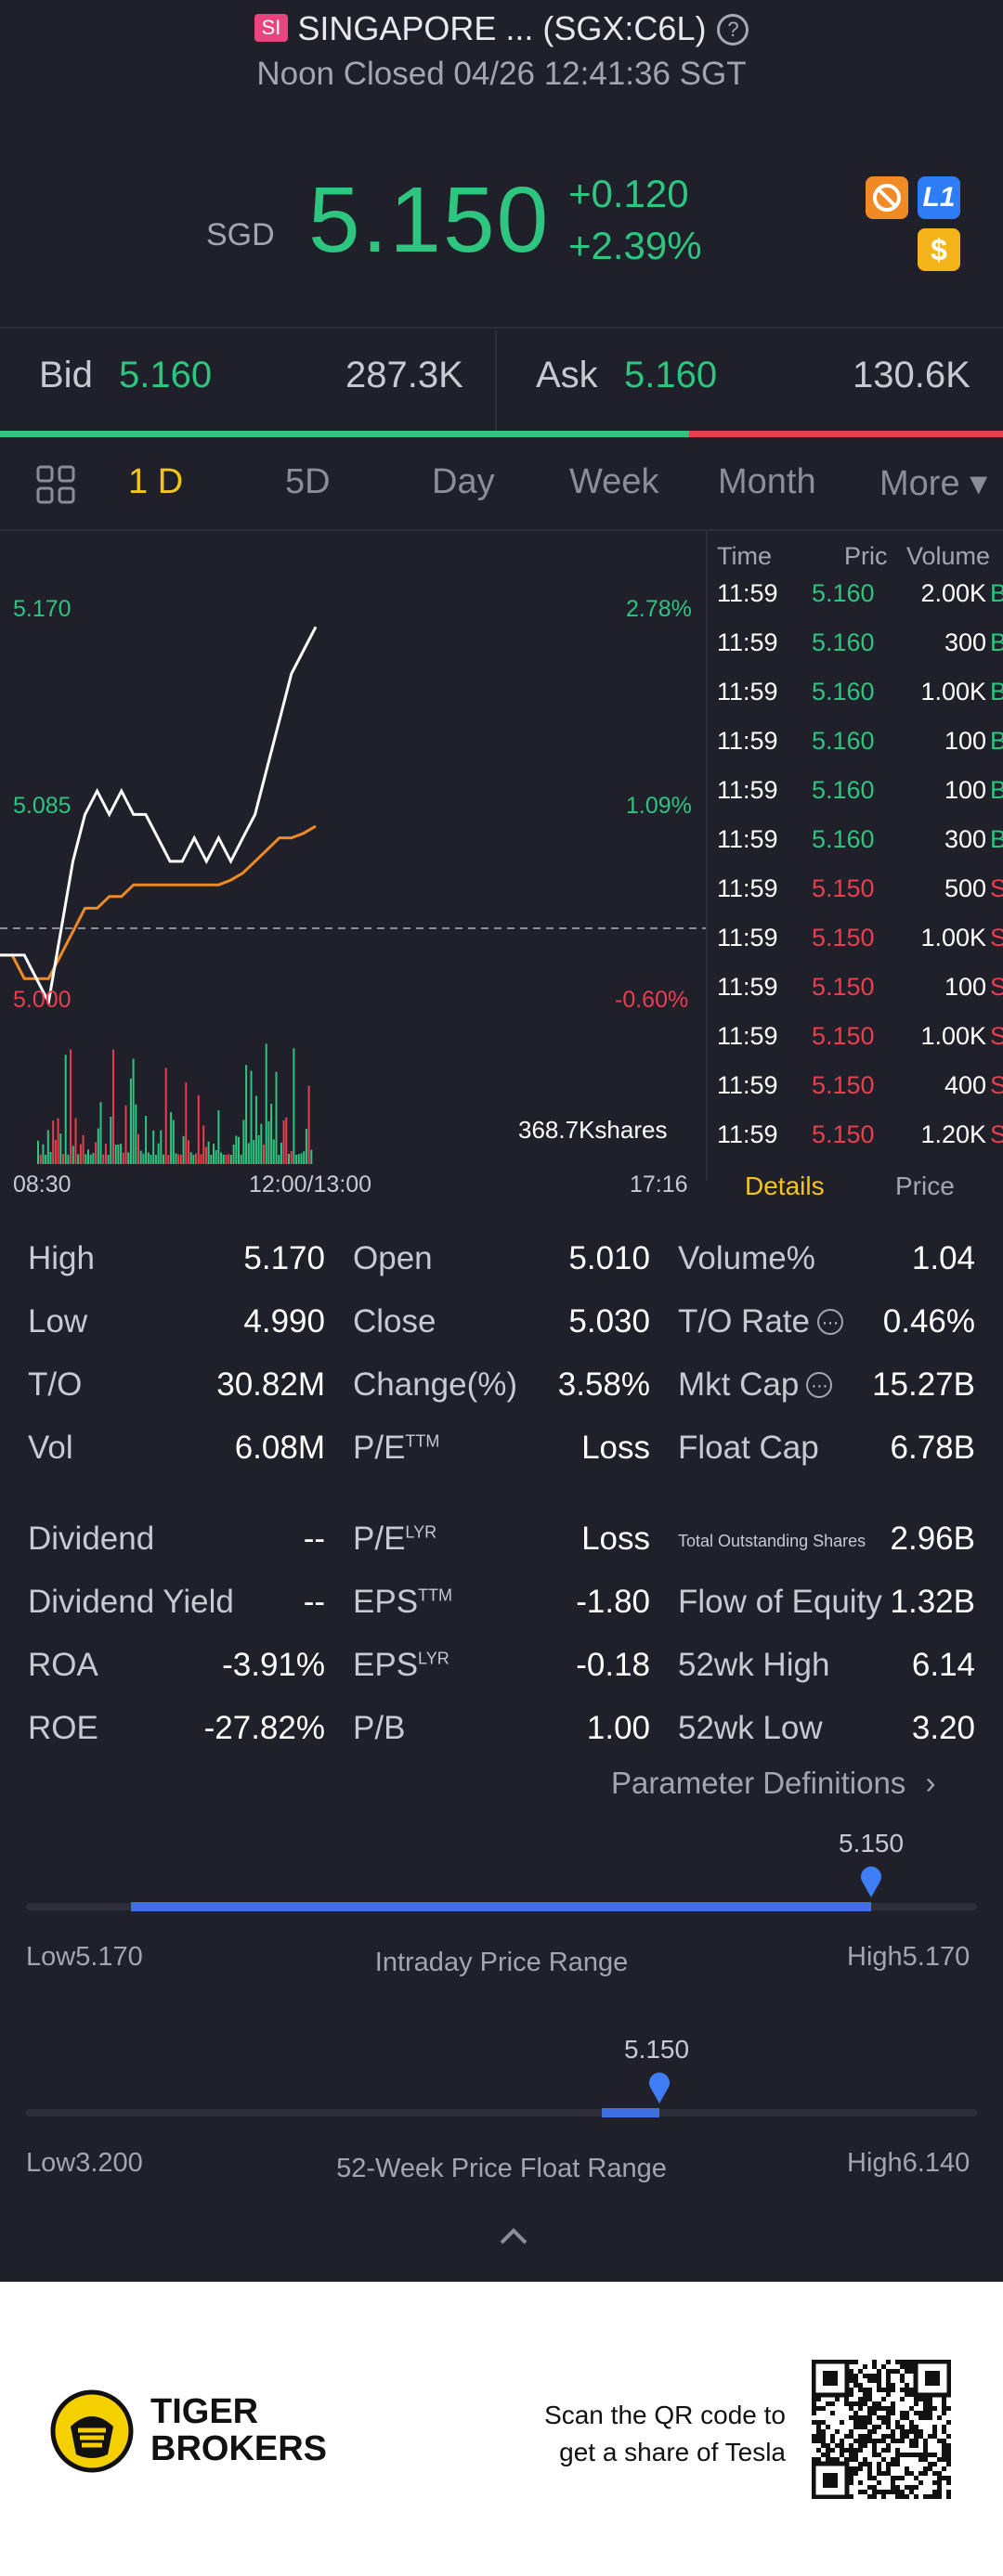  What do you see at coordinates (860, 1145) in the screenshot?
I see `tick-row: 11:59 5.150 1.20K S` at bounding box center [860, 1145].